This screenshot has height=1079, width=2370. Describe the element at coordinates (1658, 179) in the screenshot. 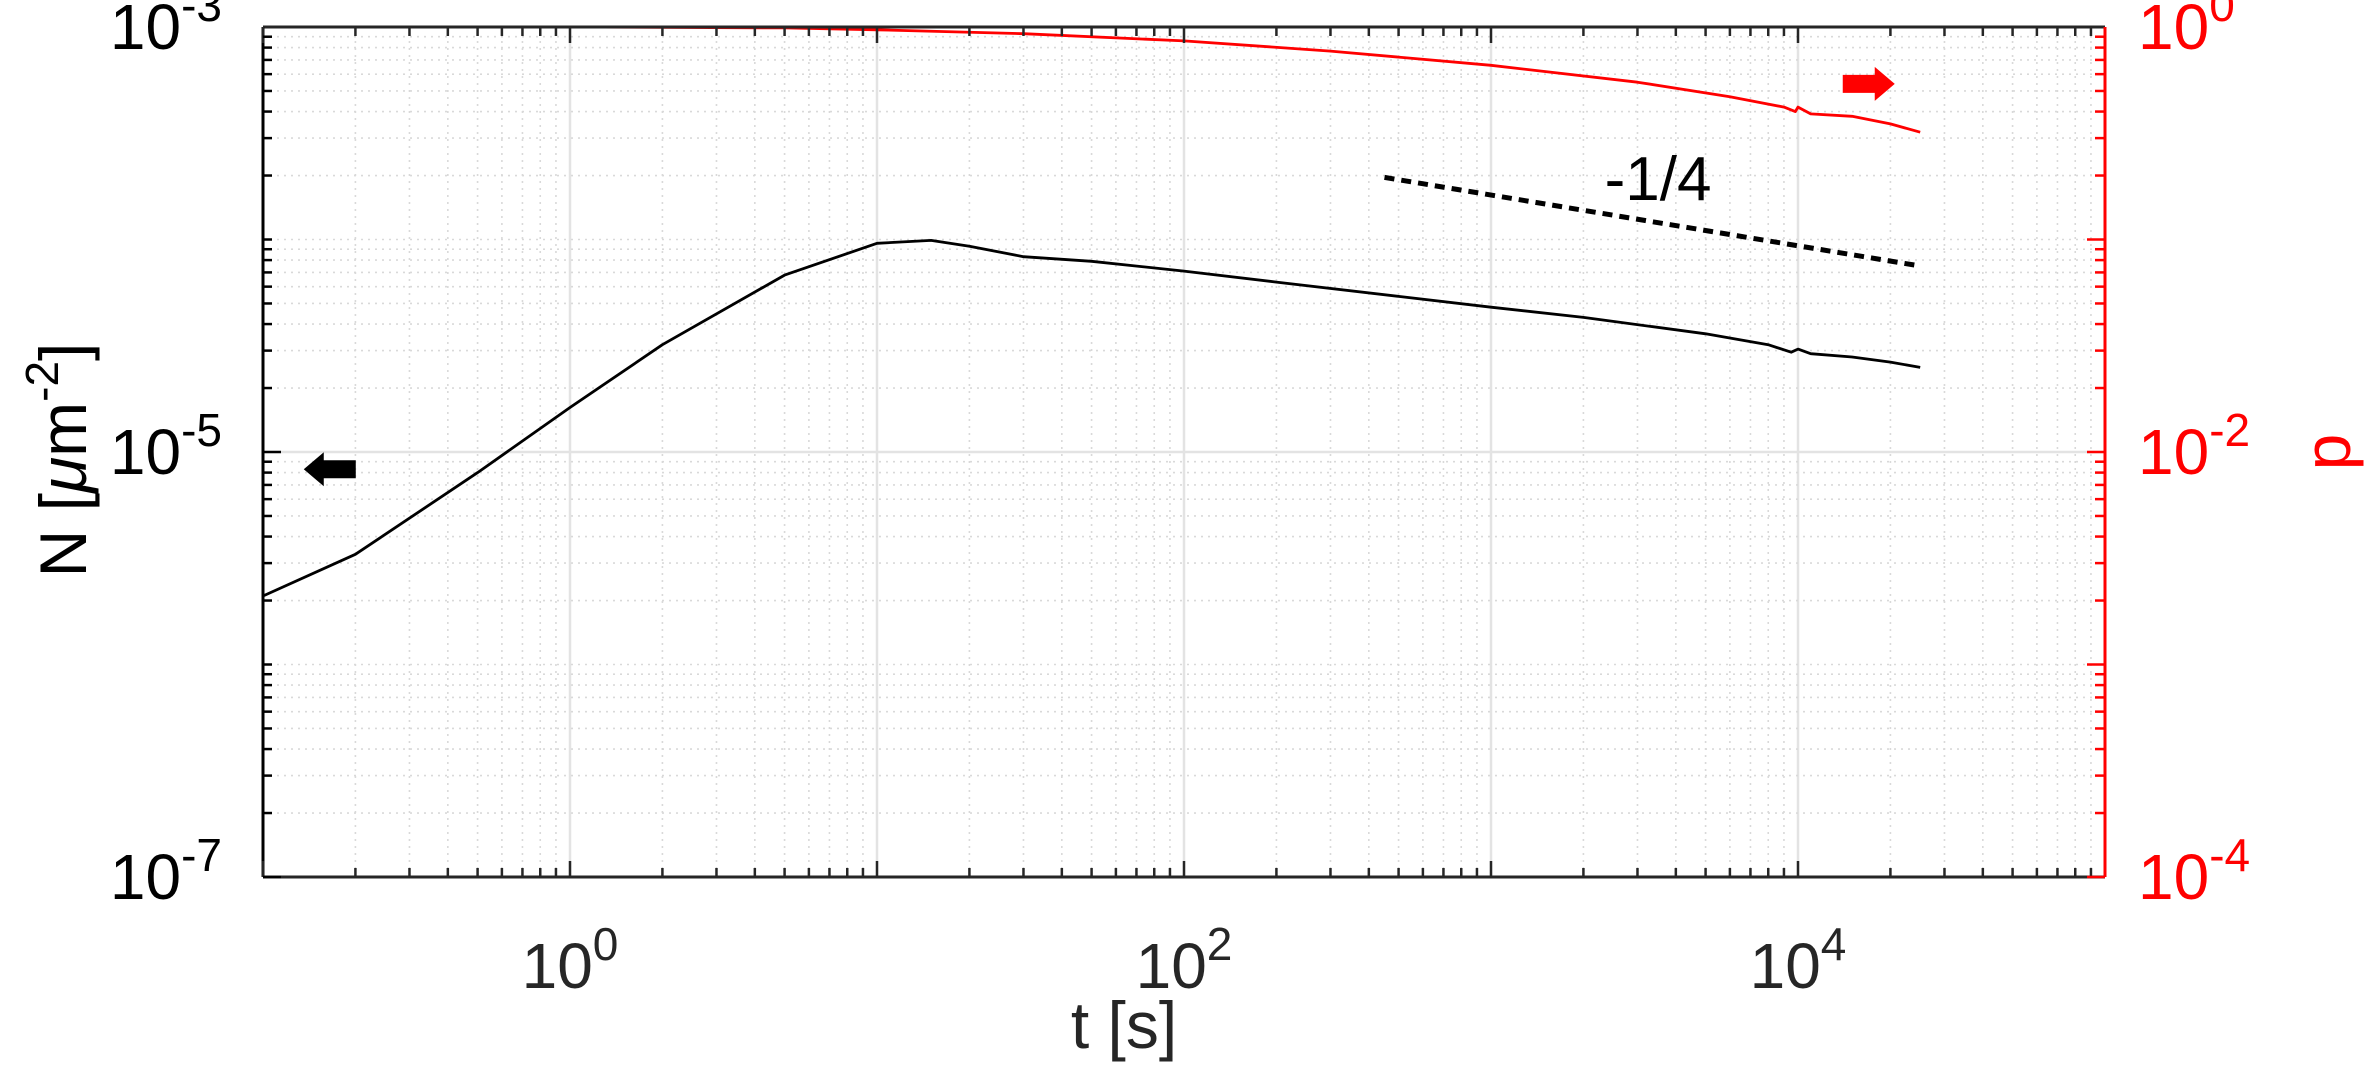

I see `slope-annotation: -1/4` at that location.